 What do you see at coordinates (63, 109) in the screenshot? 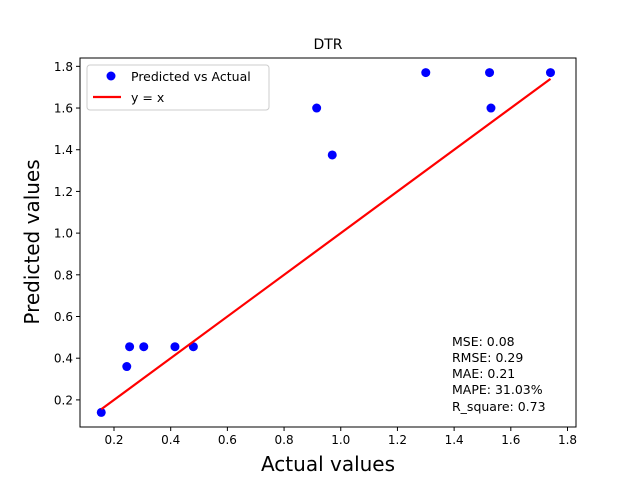
I see `y-tick-label: 1.6` at bounding box center [63, 109].